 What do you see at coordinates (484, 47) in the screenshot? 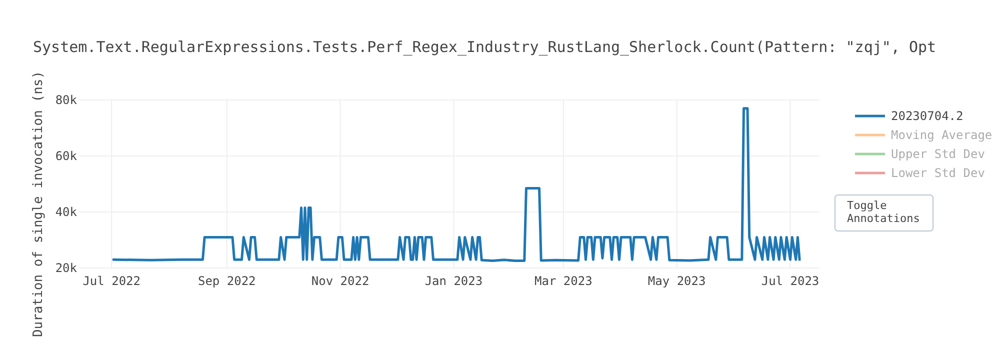
I see `chart-title: System.Text.RegularExpressions.Tests.Perf_Regex_Industry_RustLang_Sherlock.Count(Pattern: "zqj", Opt` at bounding box center [484, 47].